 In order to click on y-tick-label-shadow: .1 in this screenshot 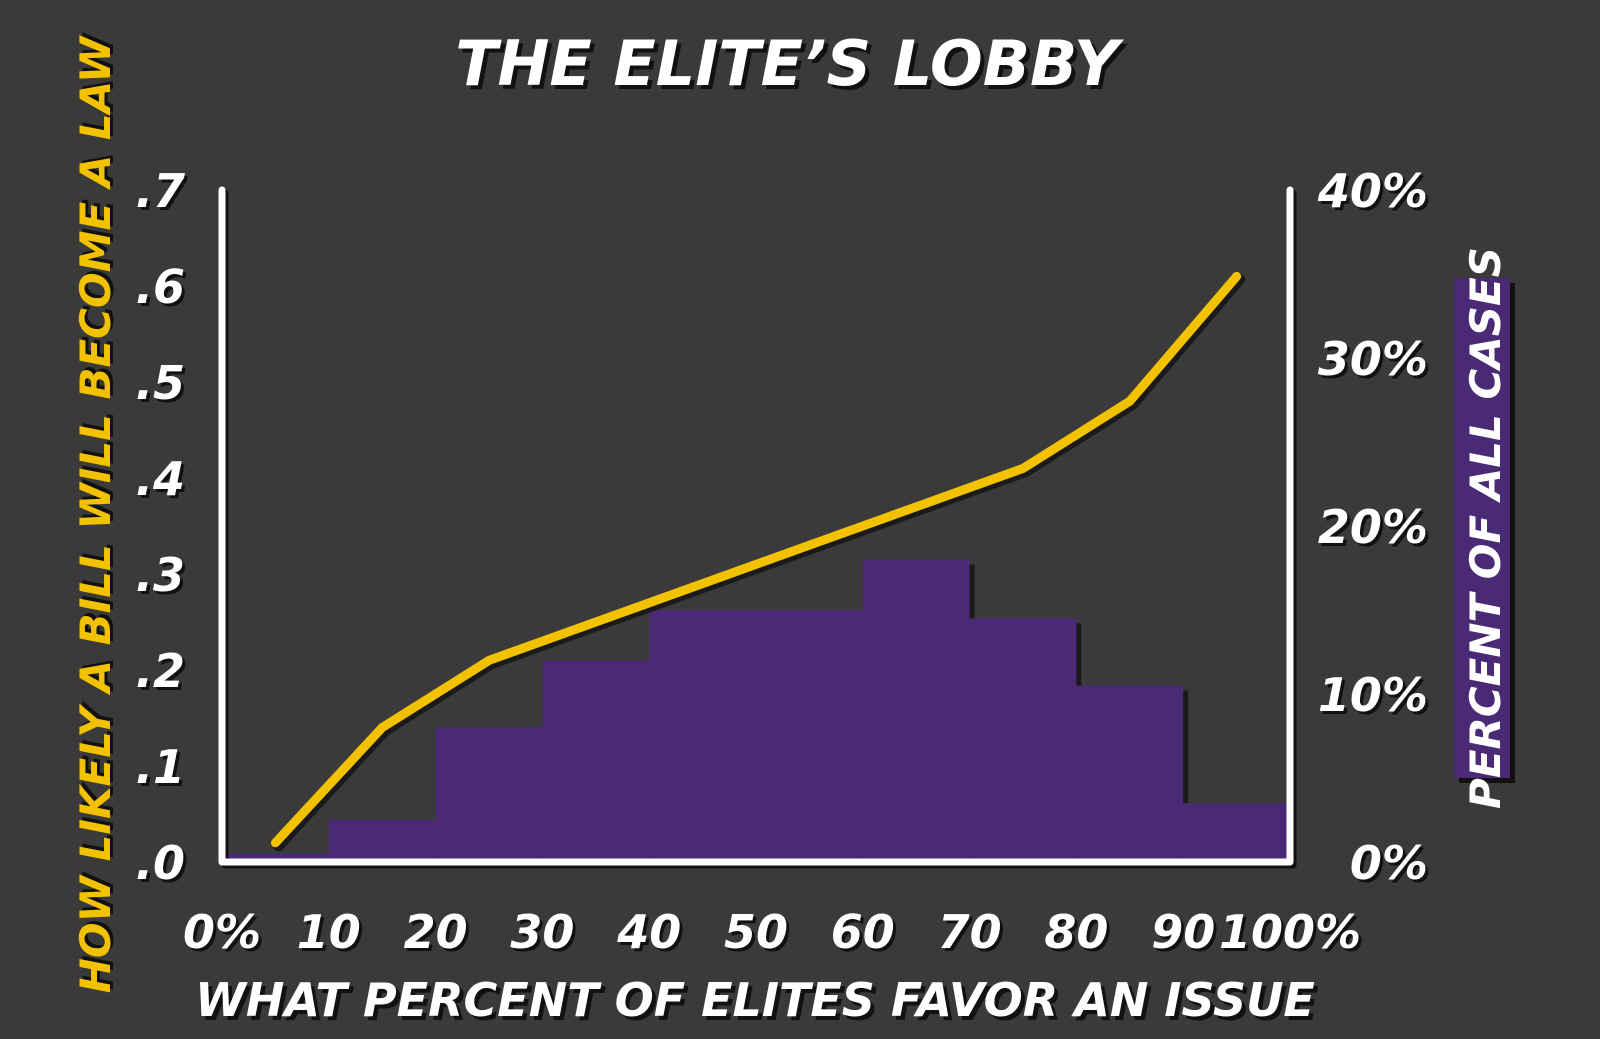, I will do `click(163, 770)`.